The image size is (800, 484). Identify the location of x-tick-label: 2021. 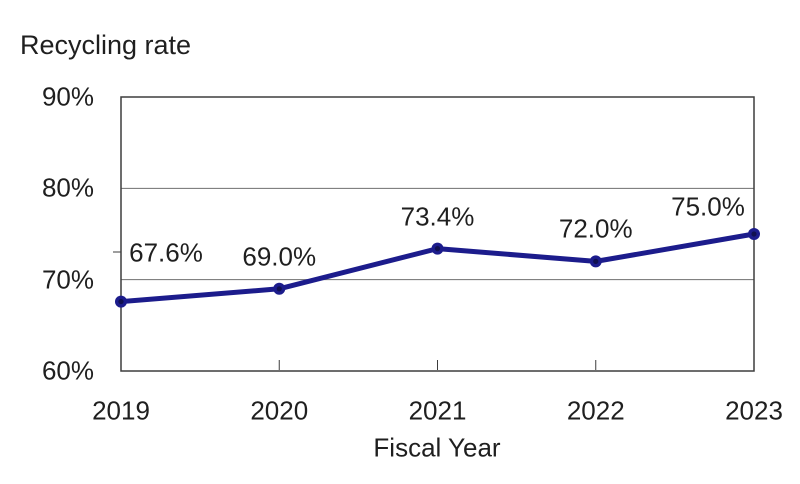
(437, 410).